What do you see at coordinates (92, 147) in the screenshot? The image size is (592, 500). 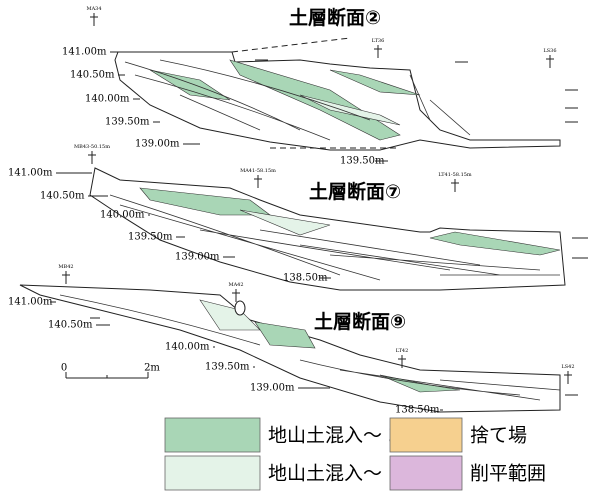 I see `stake-label: MB43-50.15m` at bounding box center [92, 147].